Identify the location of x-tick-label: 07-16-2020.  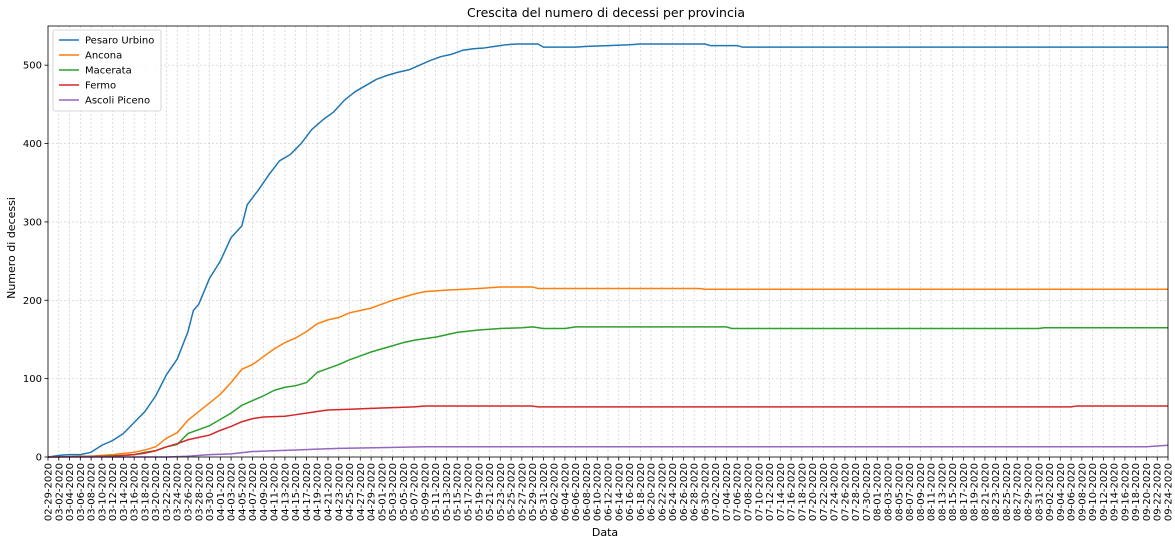
(792, 492).